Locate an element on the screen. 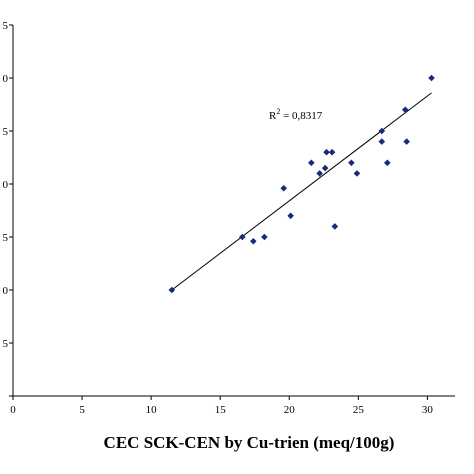 Image resolution: width=474 pixels, height=474 pixels. x-axis-title: CEC SCK-CEN by Cu-trien (meq/100g) is located at coordinates (249, 442).